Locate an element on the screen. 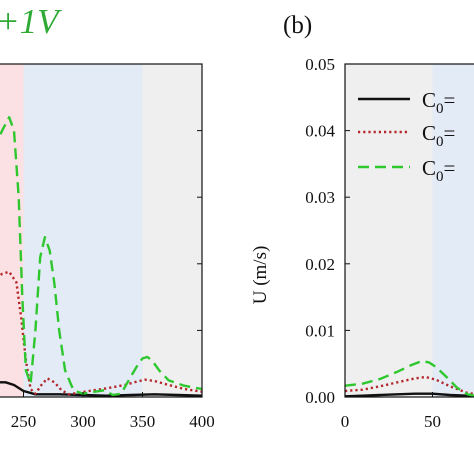  panel-a-x-tick-label: 250 is located at coordinates (24, 421).